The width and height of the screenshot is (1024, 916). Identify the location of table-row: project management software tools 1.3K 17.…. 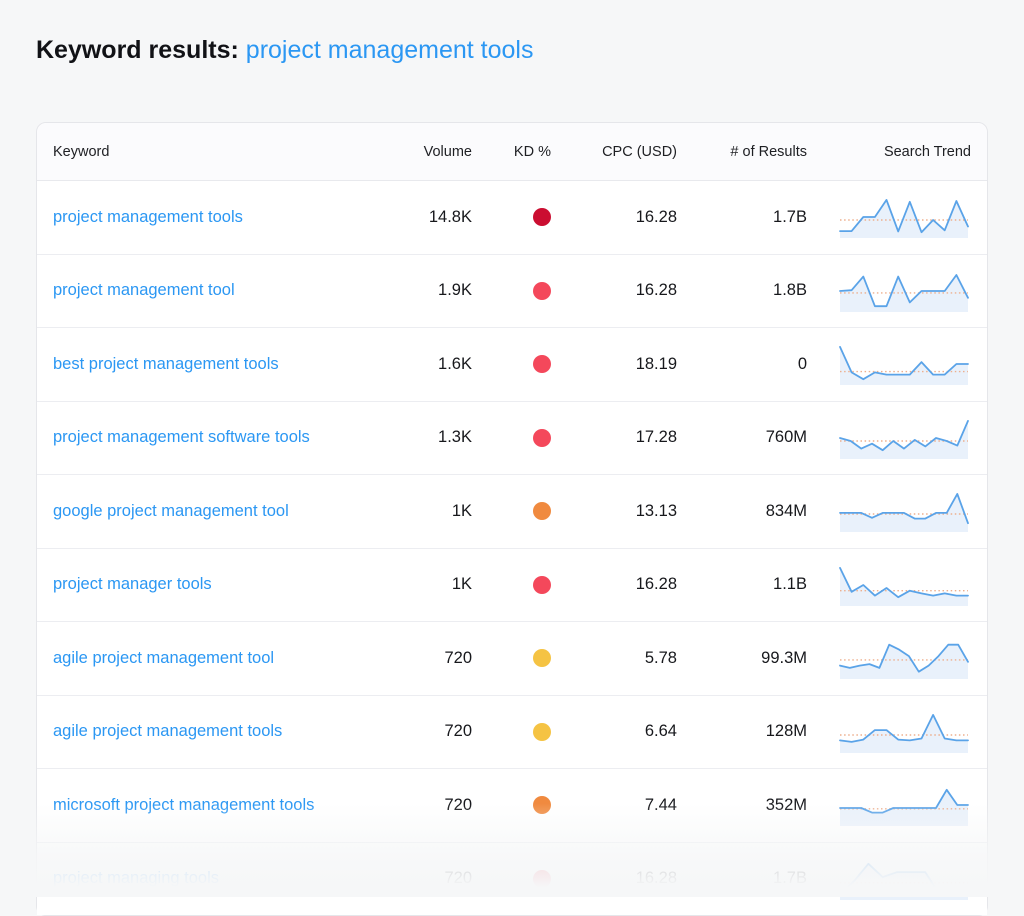
(512, 437).